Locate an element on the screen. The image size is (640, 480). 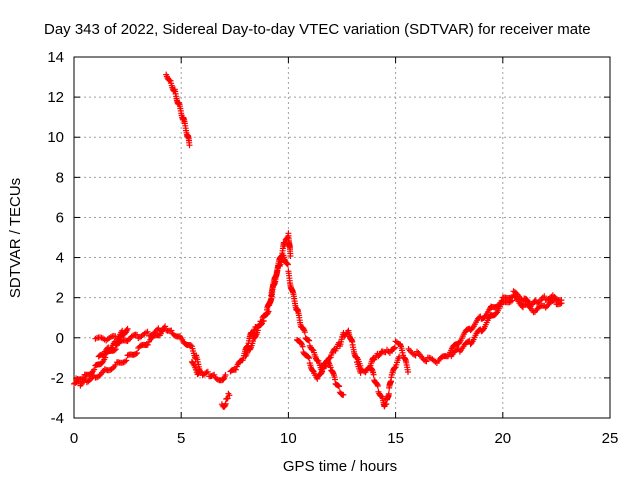
y-tick-label: 2 is located at coordinates (60, 298).